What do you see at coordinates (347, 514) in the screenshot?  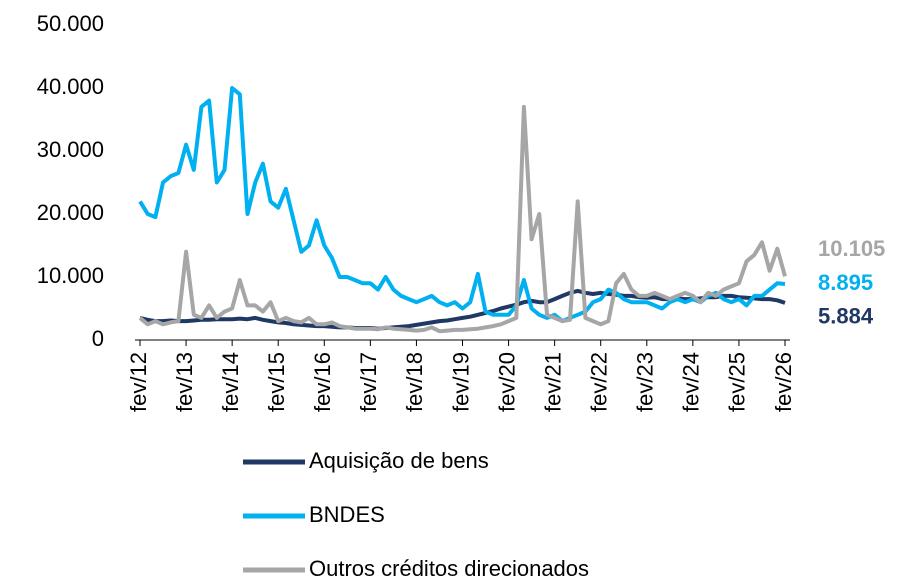 I see `legend-label: BNDES` at bounding box center [347, 514].